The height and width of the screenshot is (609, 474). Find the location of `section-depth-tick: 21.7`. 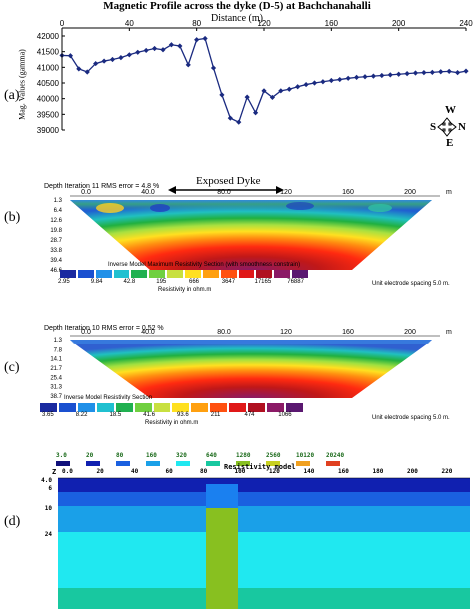

section-depth-tick: 21.7 is located at coordinates (56, 369).